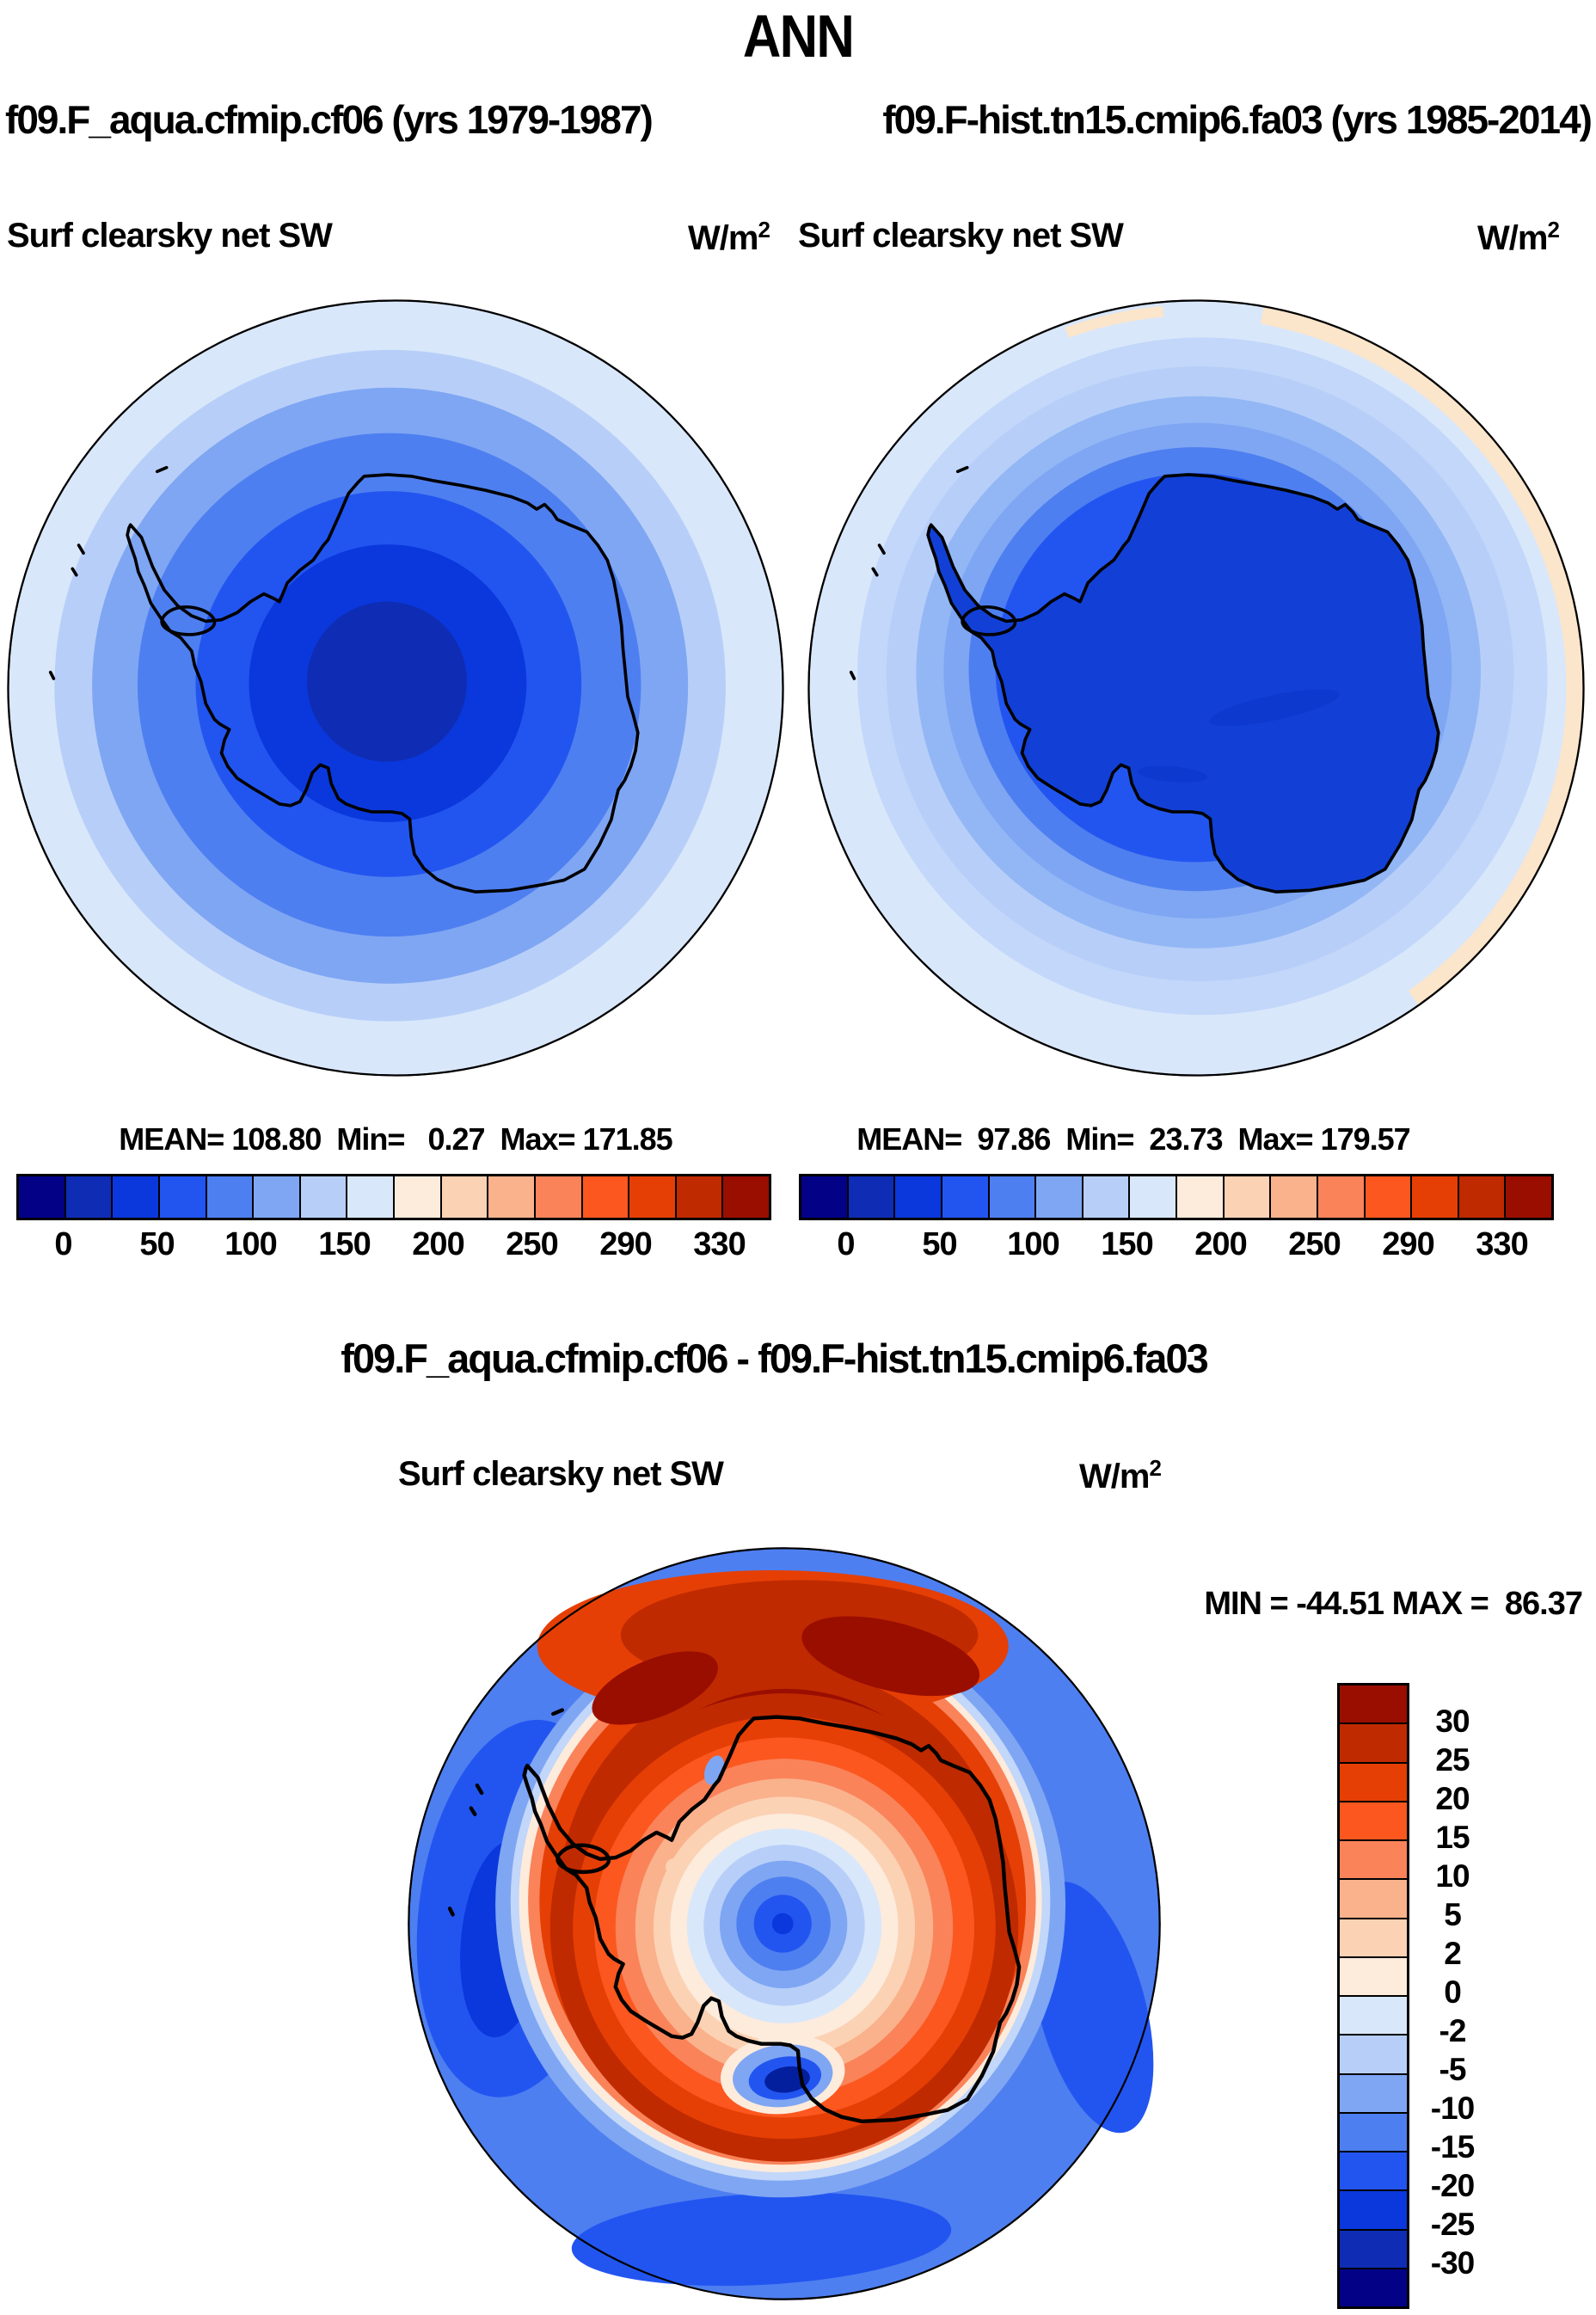 This screenshot has height=2315, width=1596. Describe the element at coordinates (170, 236) in the screenshot. I see `panel-title-left: Surf clearsky net SW` at that location.